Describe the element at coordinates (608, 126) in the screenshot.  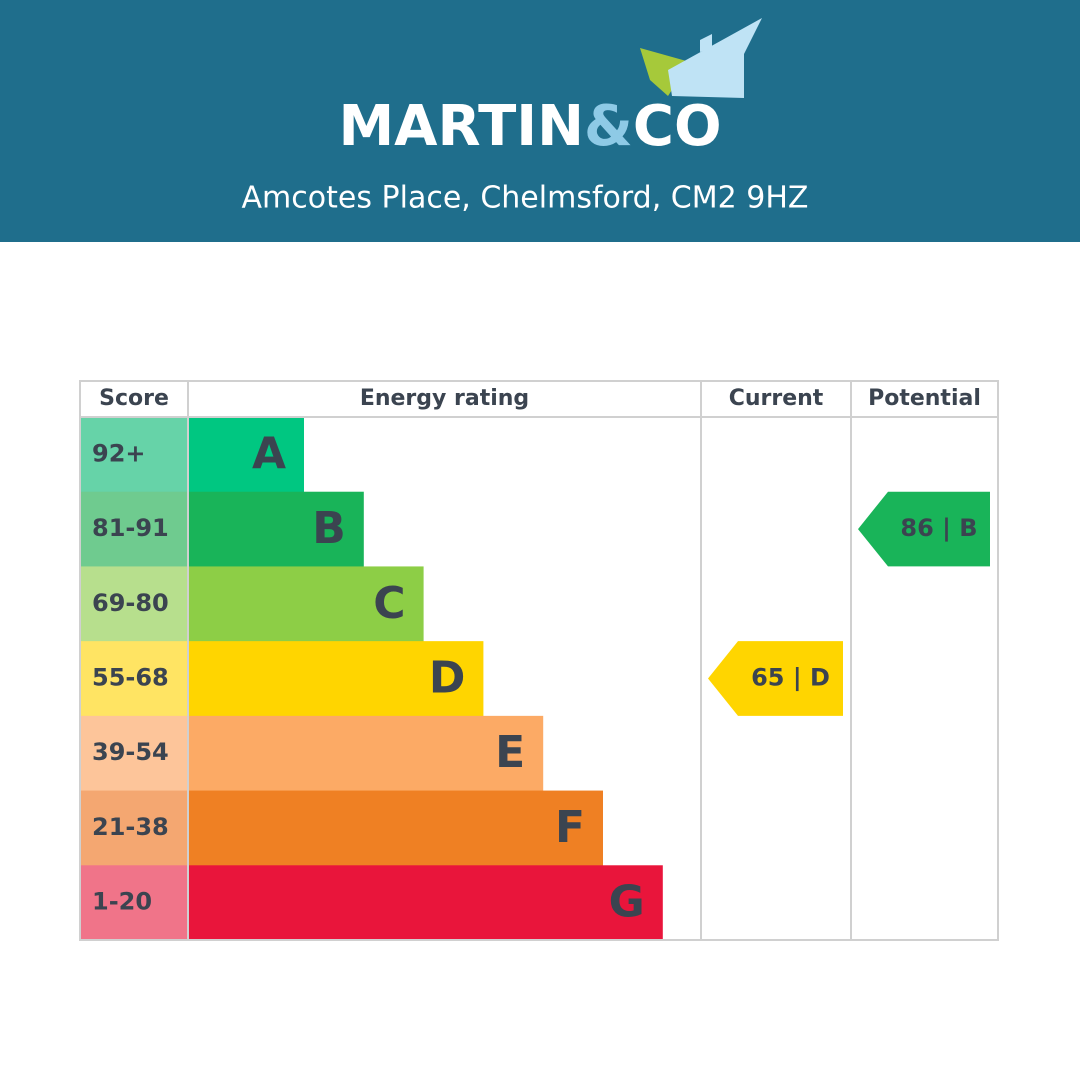
I see `logo-amp: &` at that location.